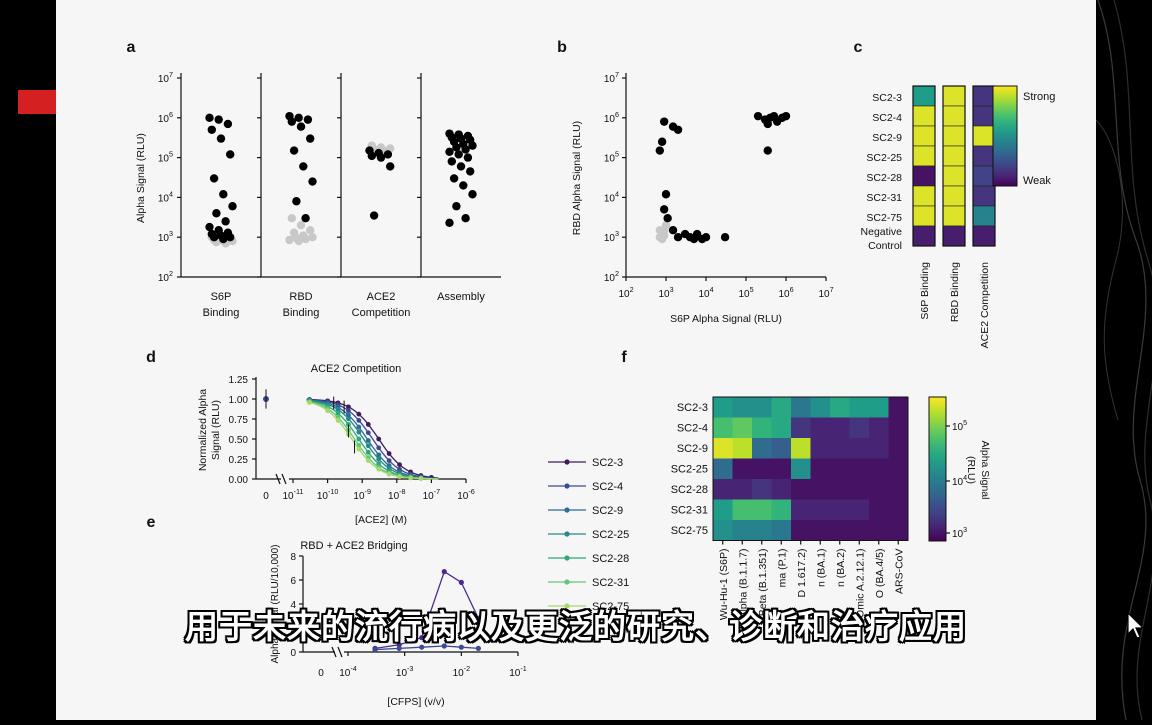 The image size is (1152, 725). What do you see at coordinates (305, 239) in the screenshot?
I see `panel-a-grey-point` at bounding box center [305, 239].